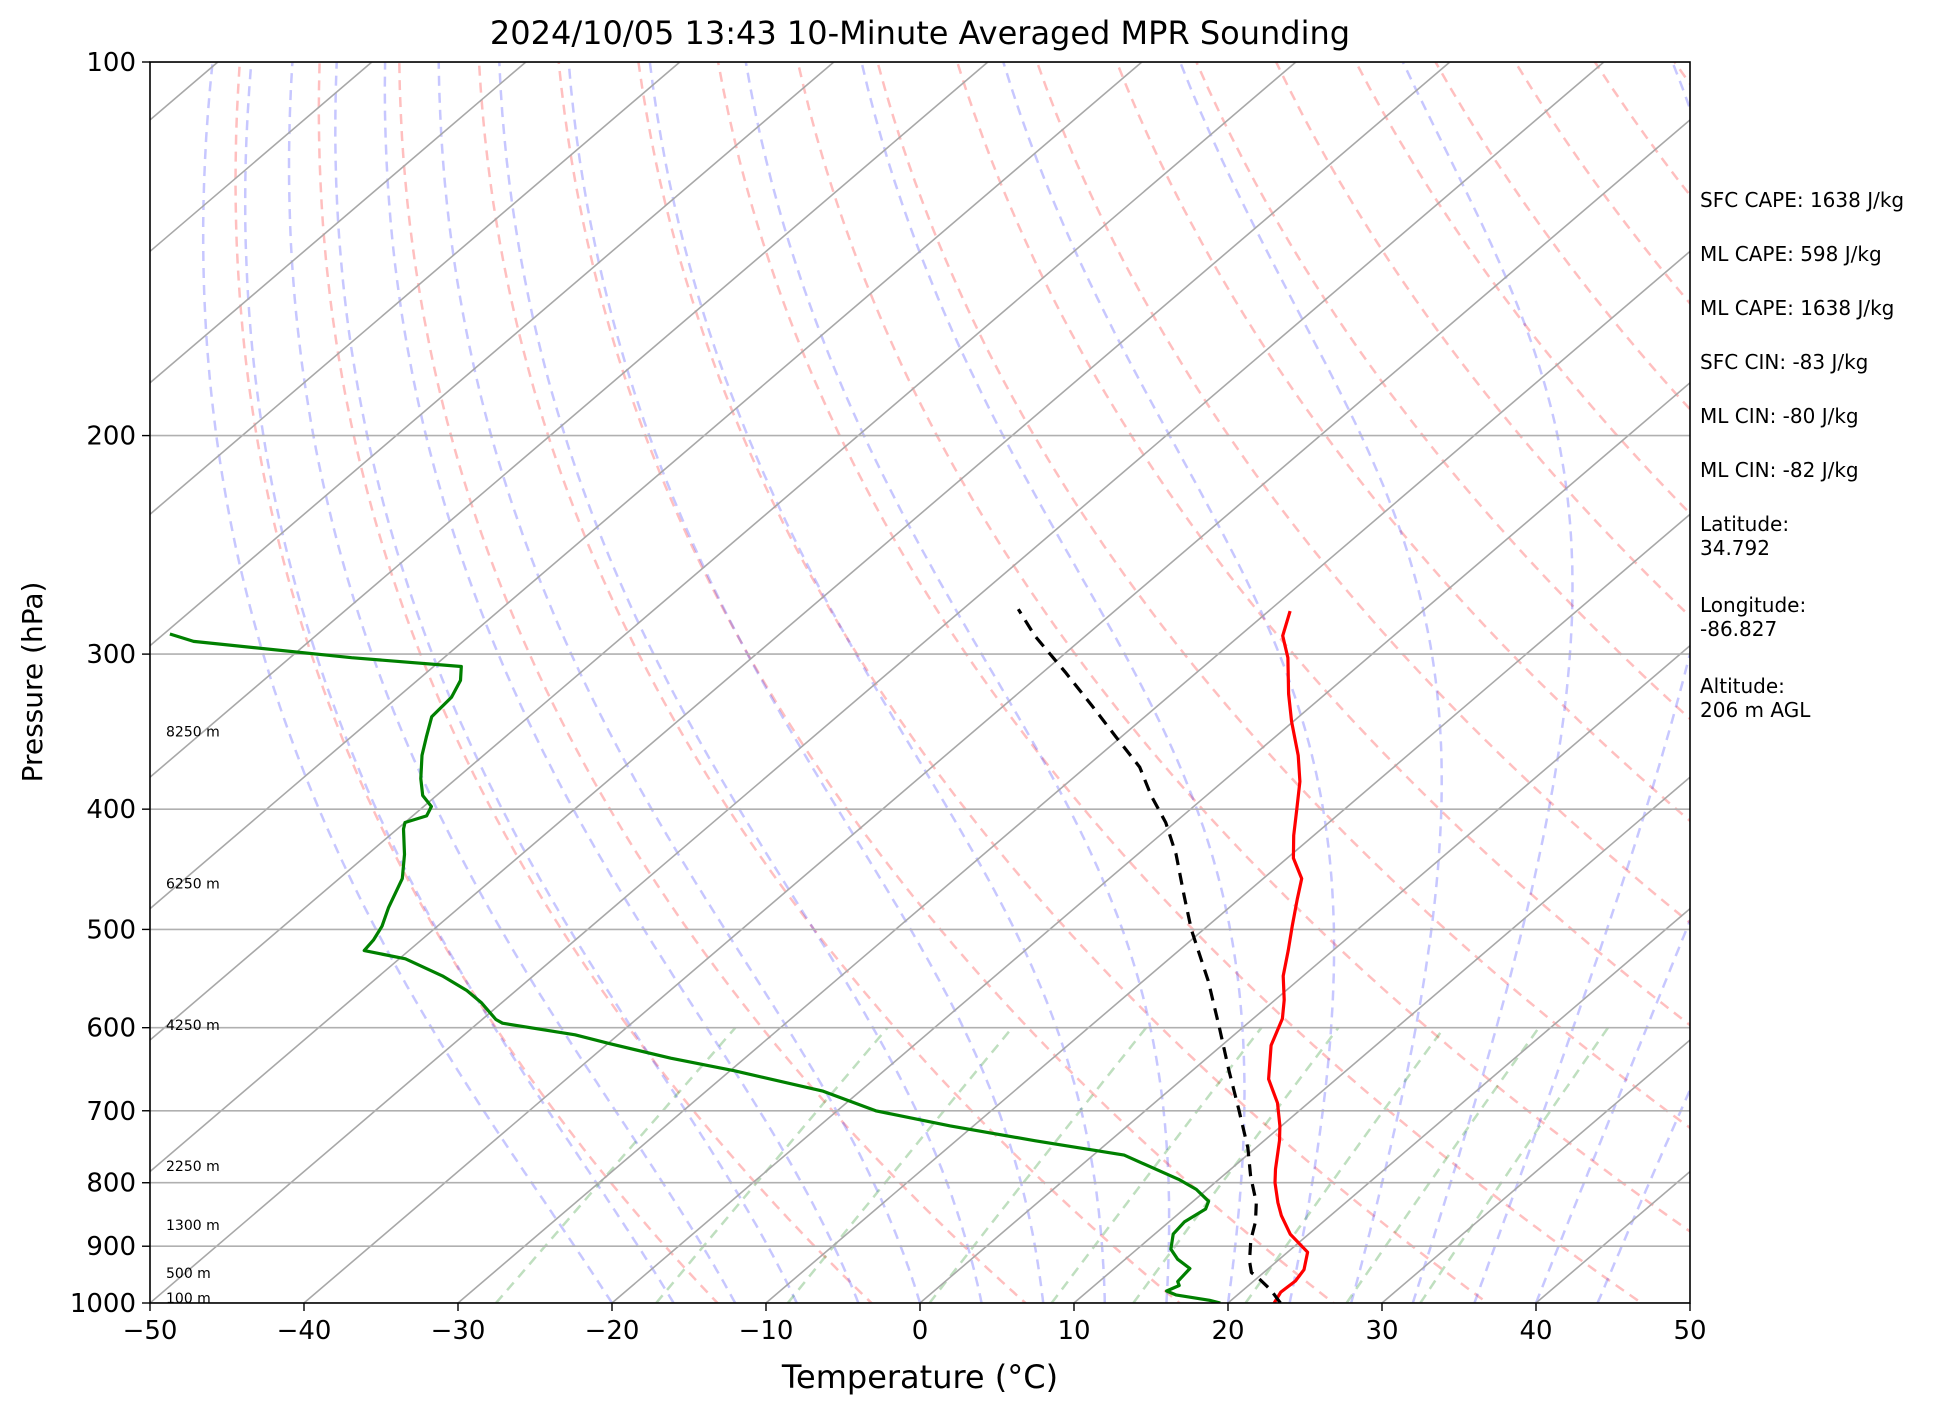  Describe the element at coordinates (1784, 362) in the screenshot. I see `stat-sfc-cin: SFC CIN: -83 J/kg` at that location.